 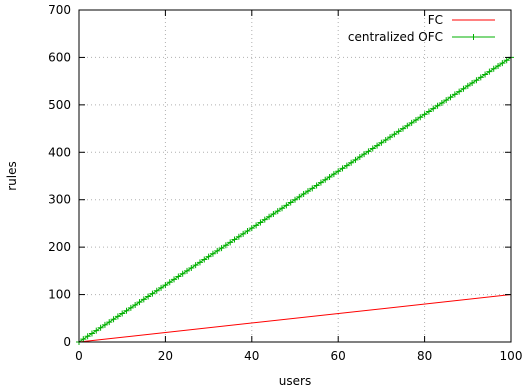 What do you see at coordinates (59, 57) in the screenshot?
I see `y-tick-label: 600` at bounding box center [59, 57].